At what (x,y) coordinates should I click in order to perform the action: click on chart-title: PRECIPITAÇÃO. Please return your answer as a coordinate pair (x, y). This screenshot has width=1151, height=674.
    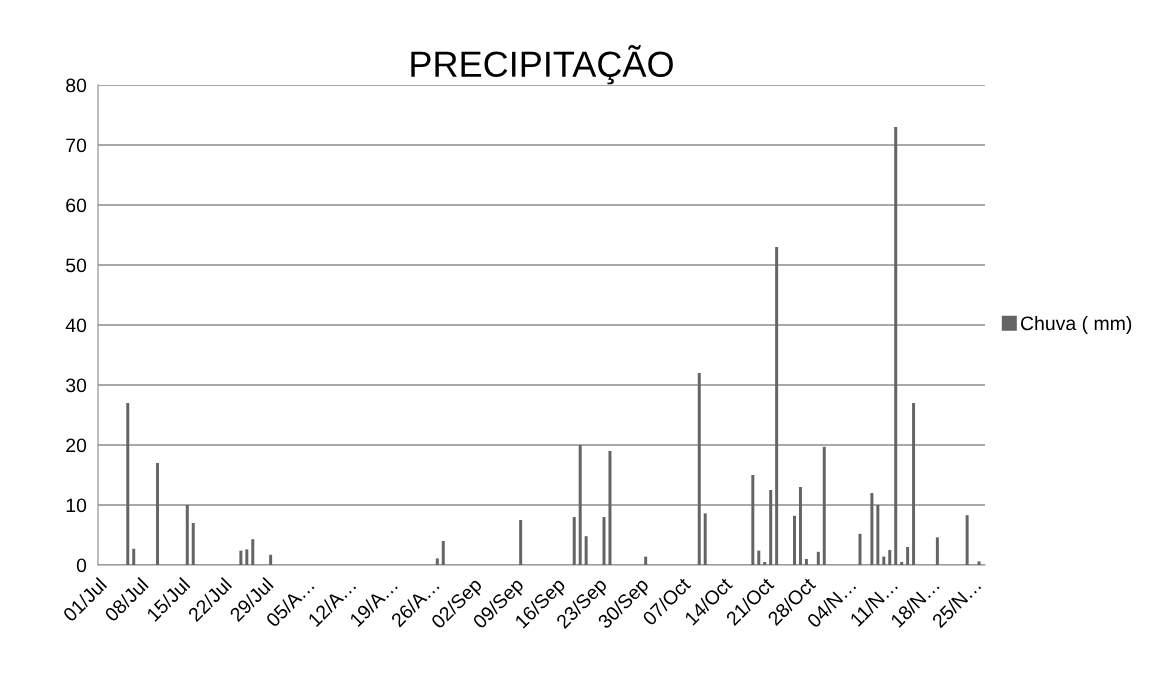
    Looking at the image, I should click on (542, 64).